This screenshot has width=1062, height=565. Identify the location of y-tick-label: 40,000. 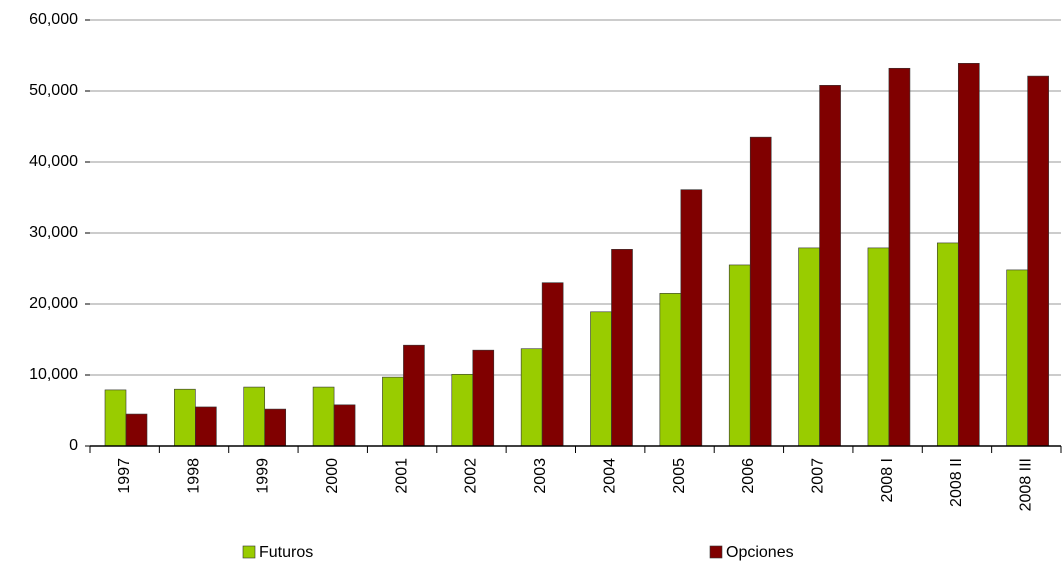
(53, 161).